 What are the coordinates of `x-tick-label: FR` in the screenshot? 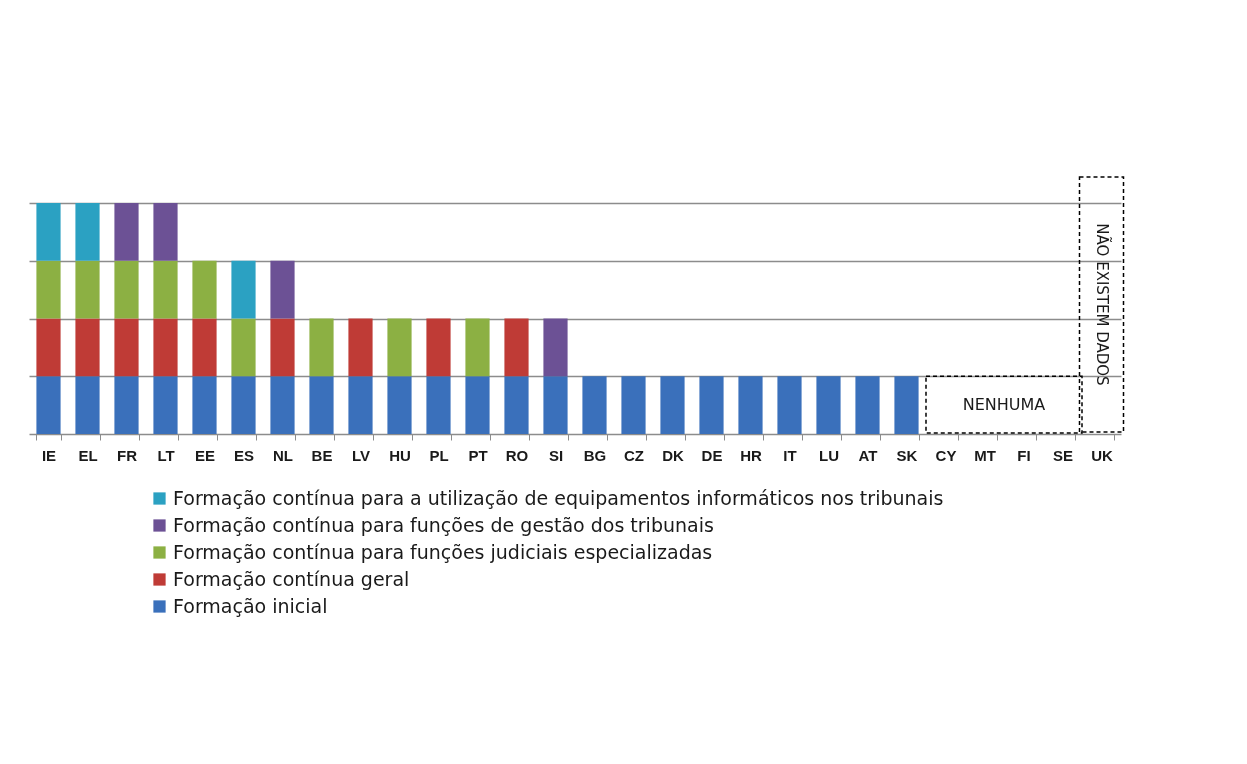 It's located at (127, 455).